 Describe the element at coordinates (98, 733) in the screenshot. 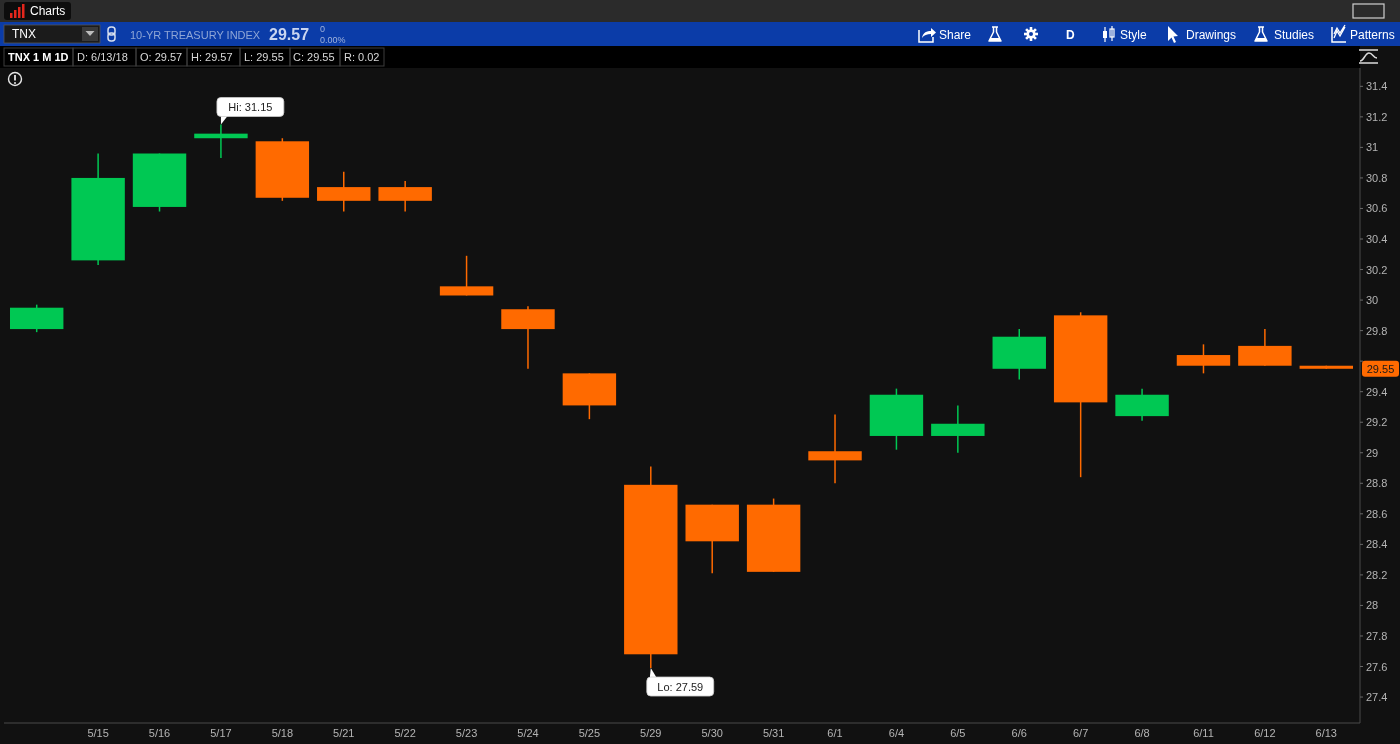

I see `x-tick-label: 5/15` at that location.